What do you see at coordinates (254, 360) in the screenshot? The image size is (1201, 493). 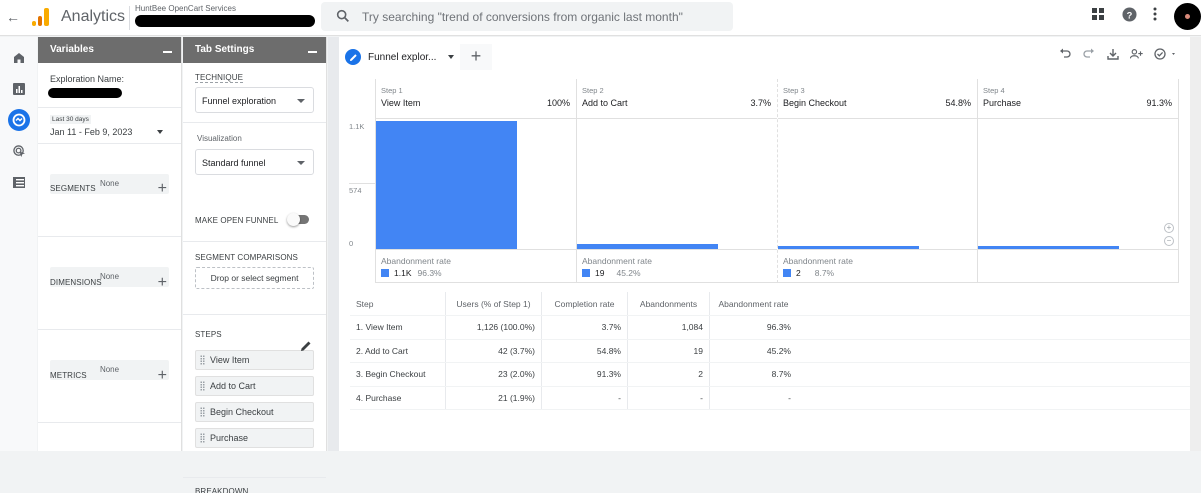 I see `step-chip: View Item` at bounding box center [254, 360].